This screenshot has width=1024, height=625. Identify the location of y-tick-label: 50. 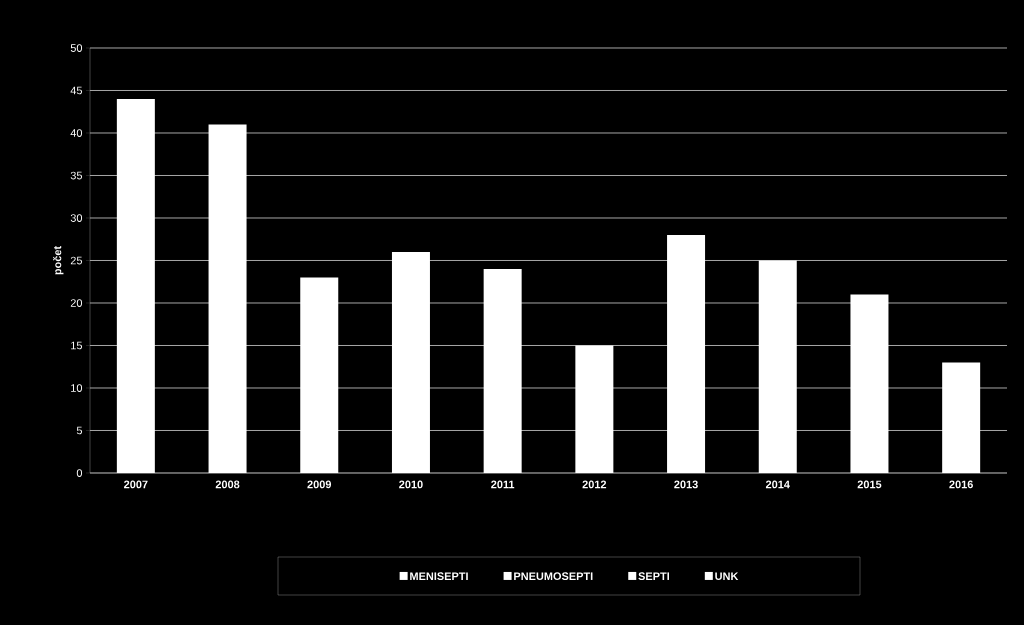
(76, 48).